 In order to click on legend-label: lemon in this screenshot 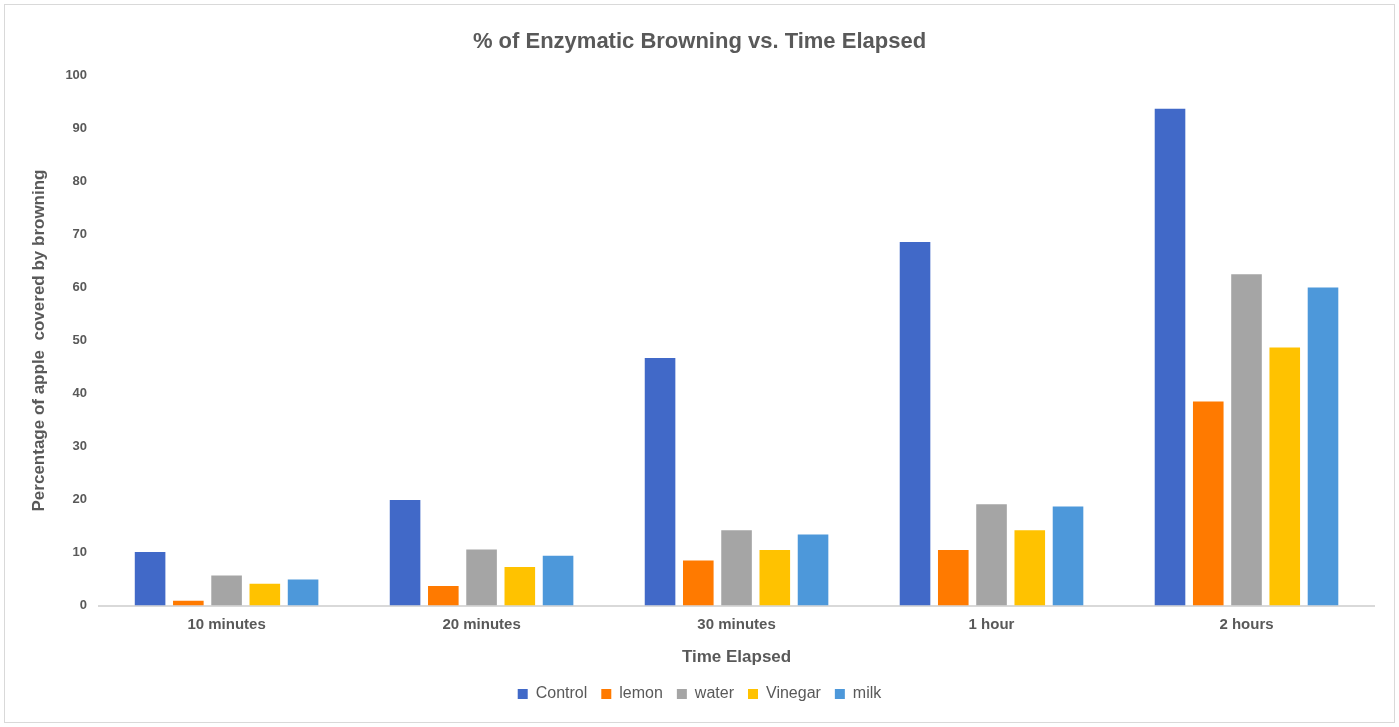, I will do `click(641, 693)`.